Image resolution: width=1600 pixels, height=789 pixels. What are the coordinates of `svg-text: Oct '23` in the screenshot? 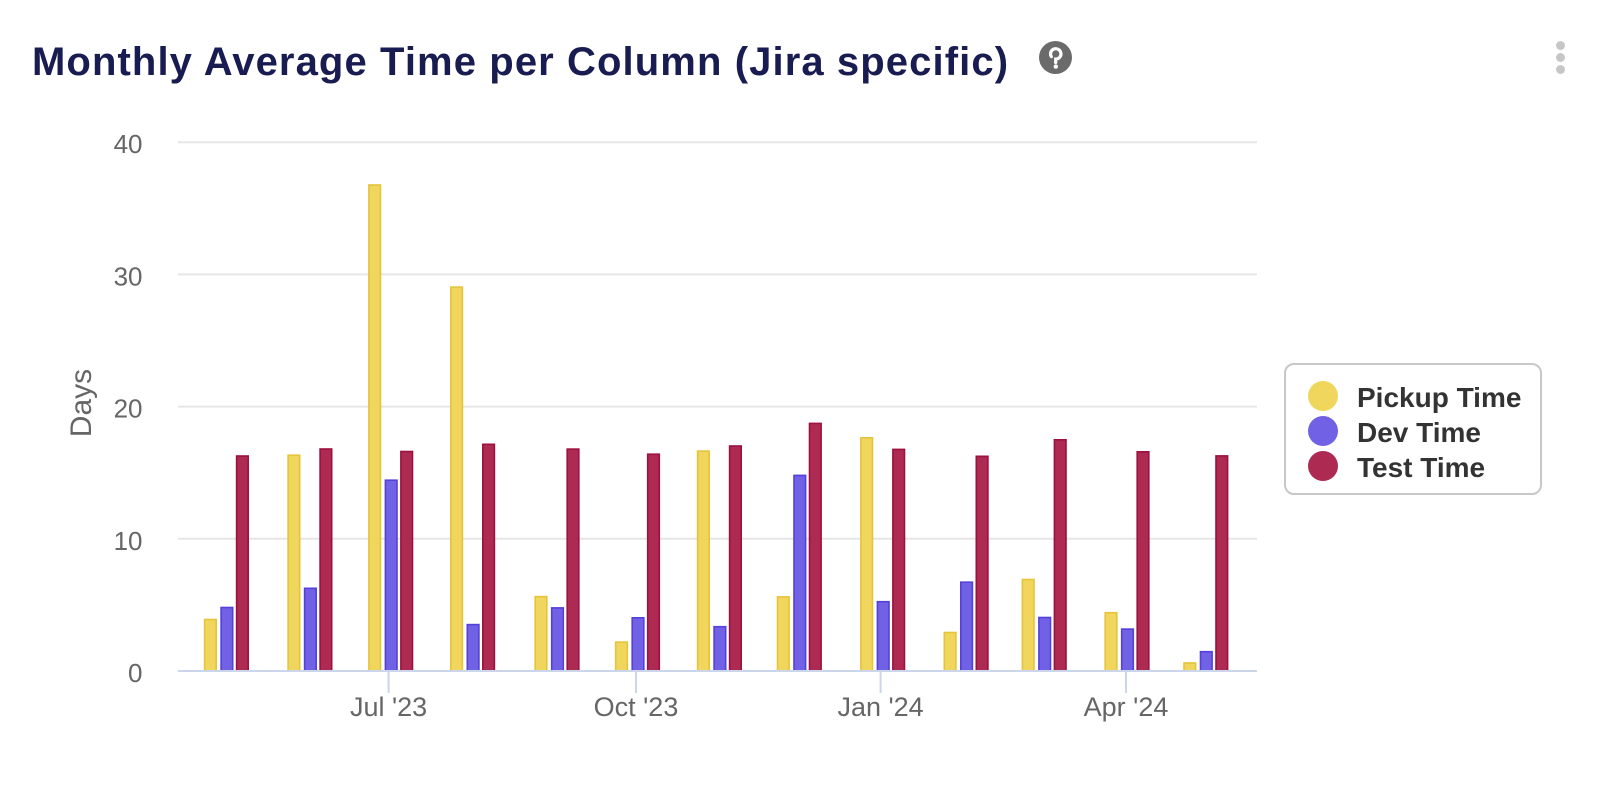 It's located at (636, 707).